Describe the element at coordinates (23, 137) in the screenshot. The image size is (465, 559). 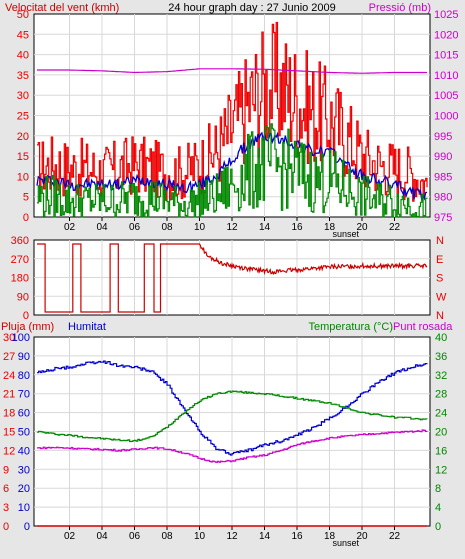
I see `wind-y-tick-label: 20` at that location.